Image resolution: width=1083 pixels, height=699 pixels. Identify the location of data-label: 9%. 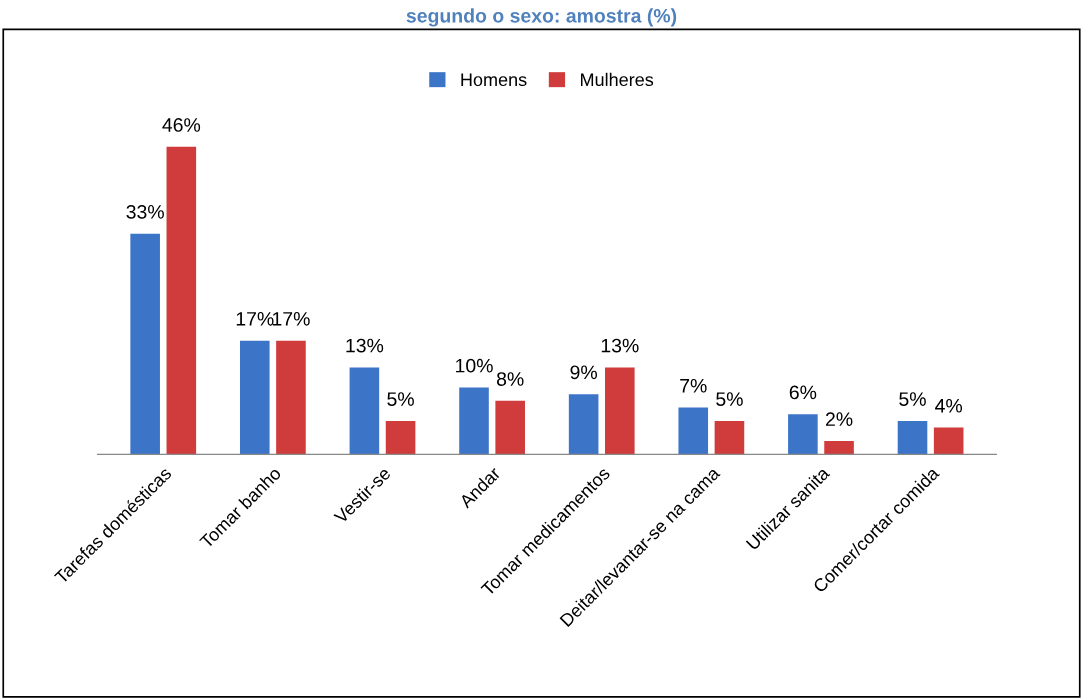
(583, 372).